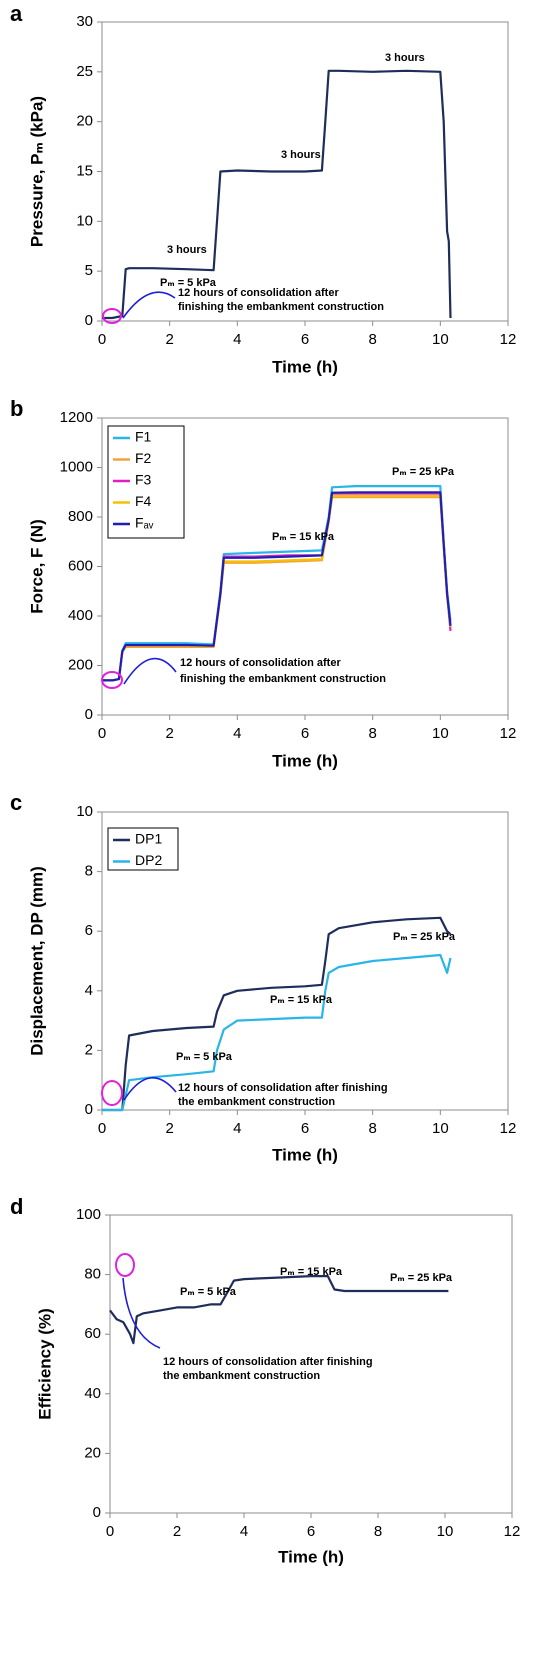  What do you see at coordinates (89, 871) in the screenshot?
I see `y-tick-label: 8` at bounding box center [89, 871].